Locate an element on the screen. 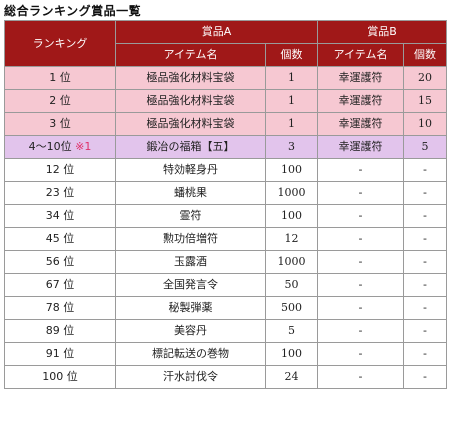 The height and width of the screenshot is (427, 451). rank-cell: 34 位 is located at coordinates (60, 216).